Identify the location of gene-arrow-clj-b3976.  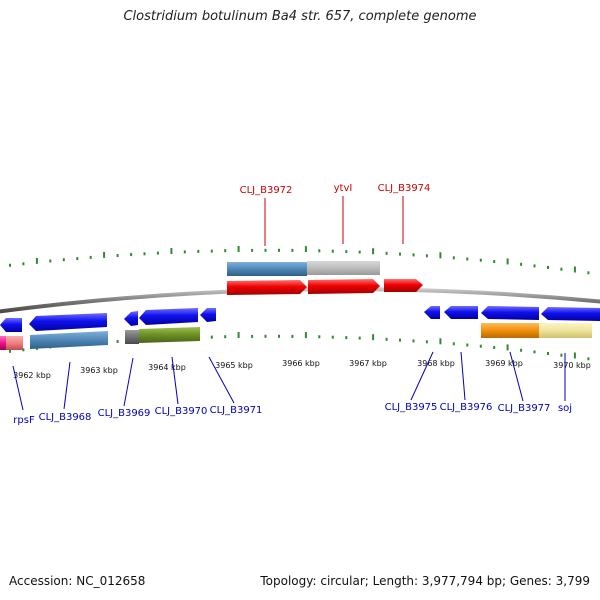
(461, 312).